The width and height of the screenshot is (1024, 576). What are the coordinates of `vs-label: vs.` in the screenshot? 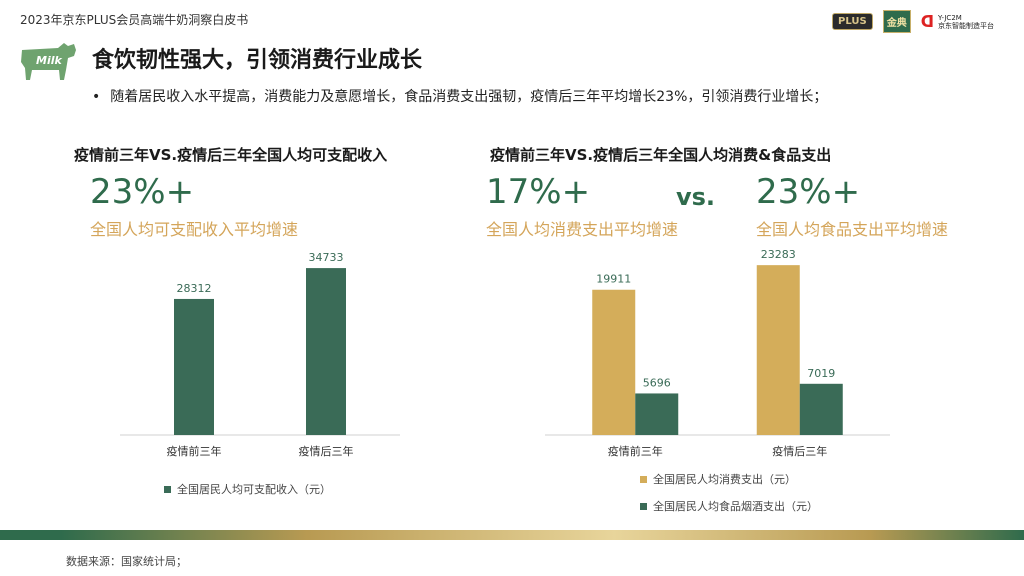 It's located at (696, 197).